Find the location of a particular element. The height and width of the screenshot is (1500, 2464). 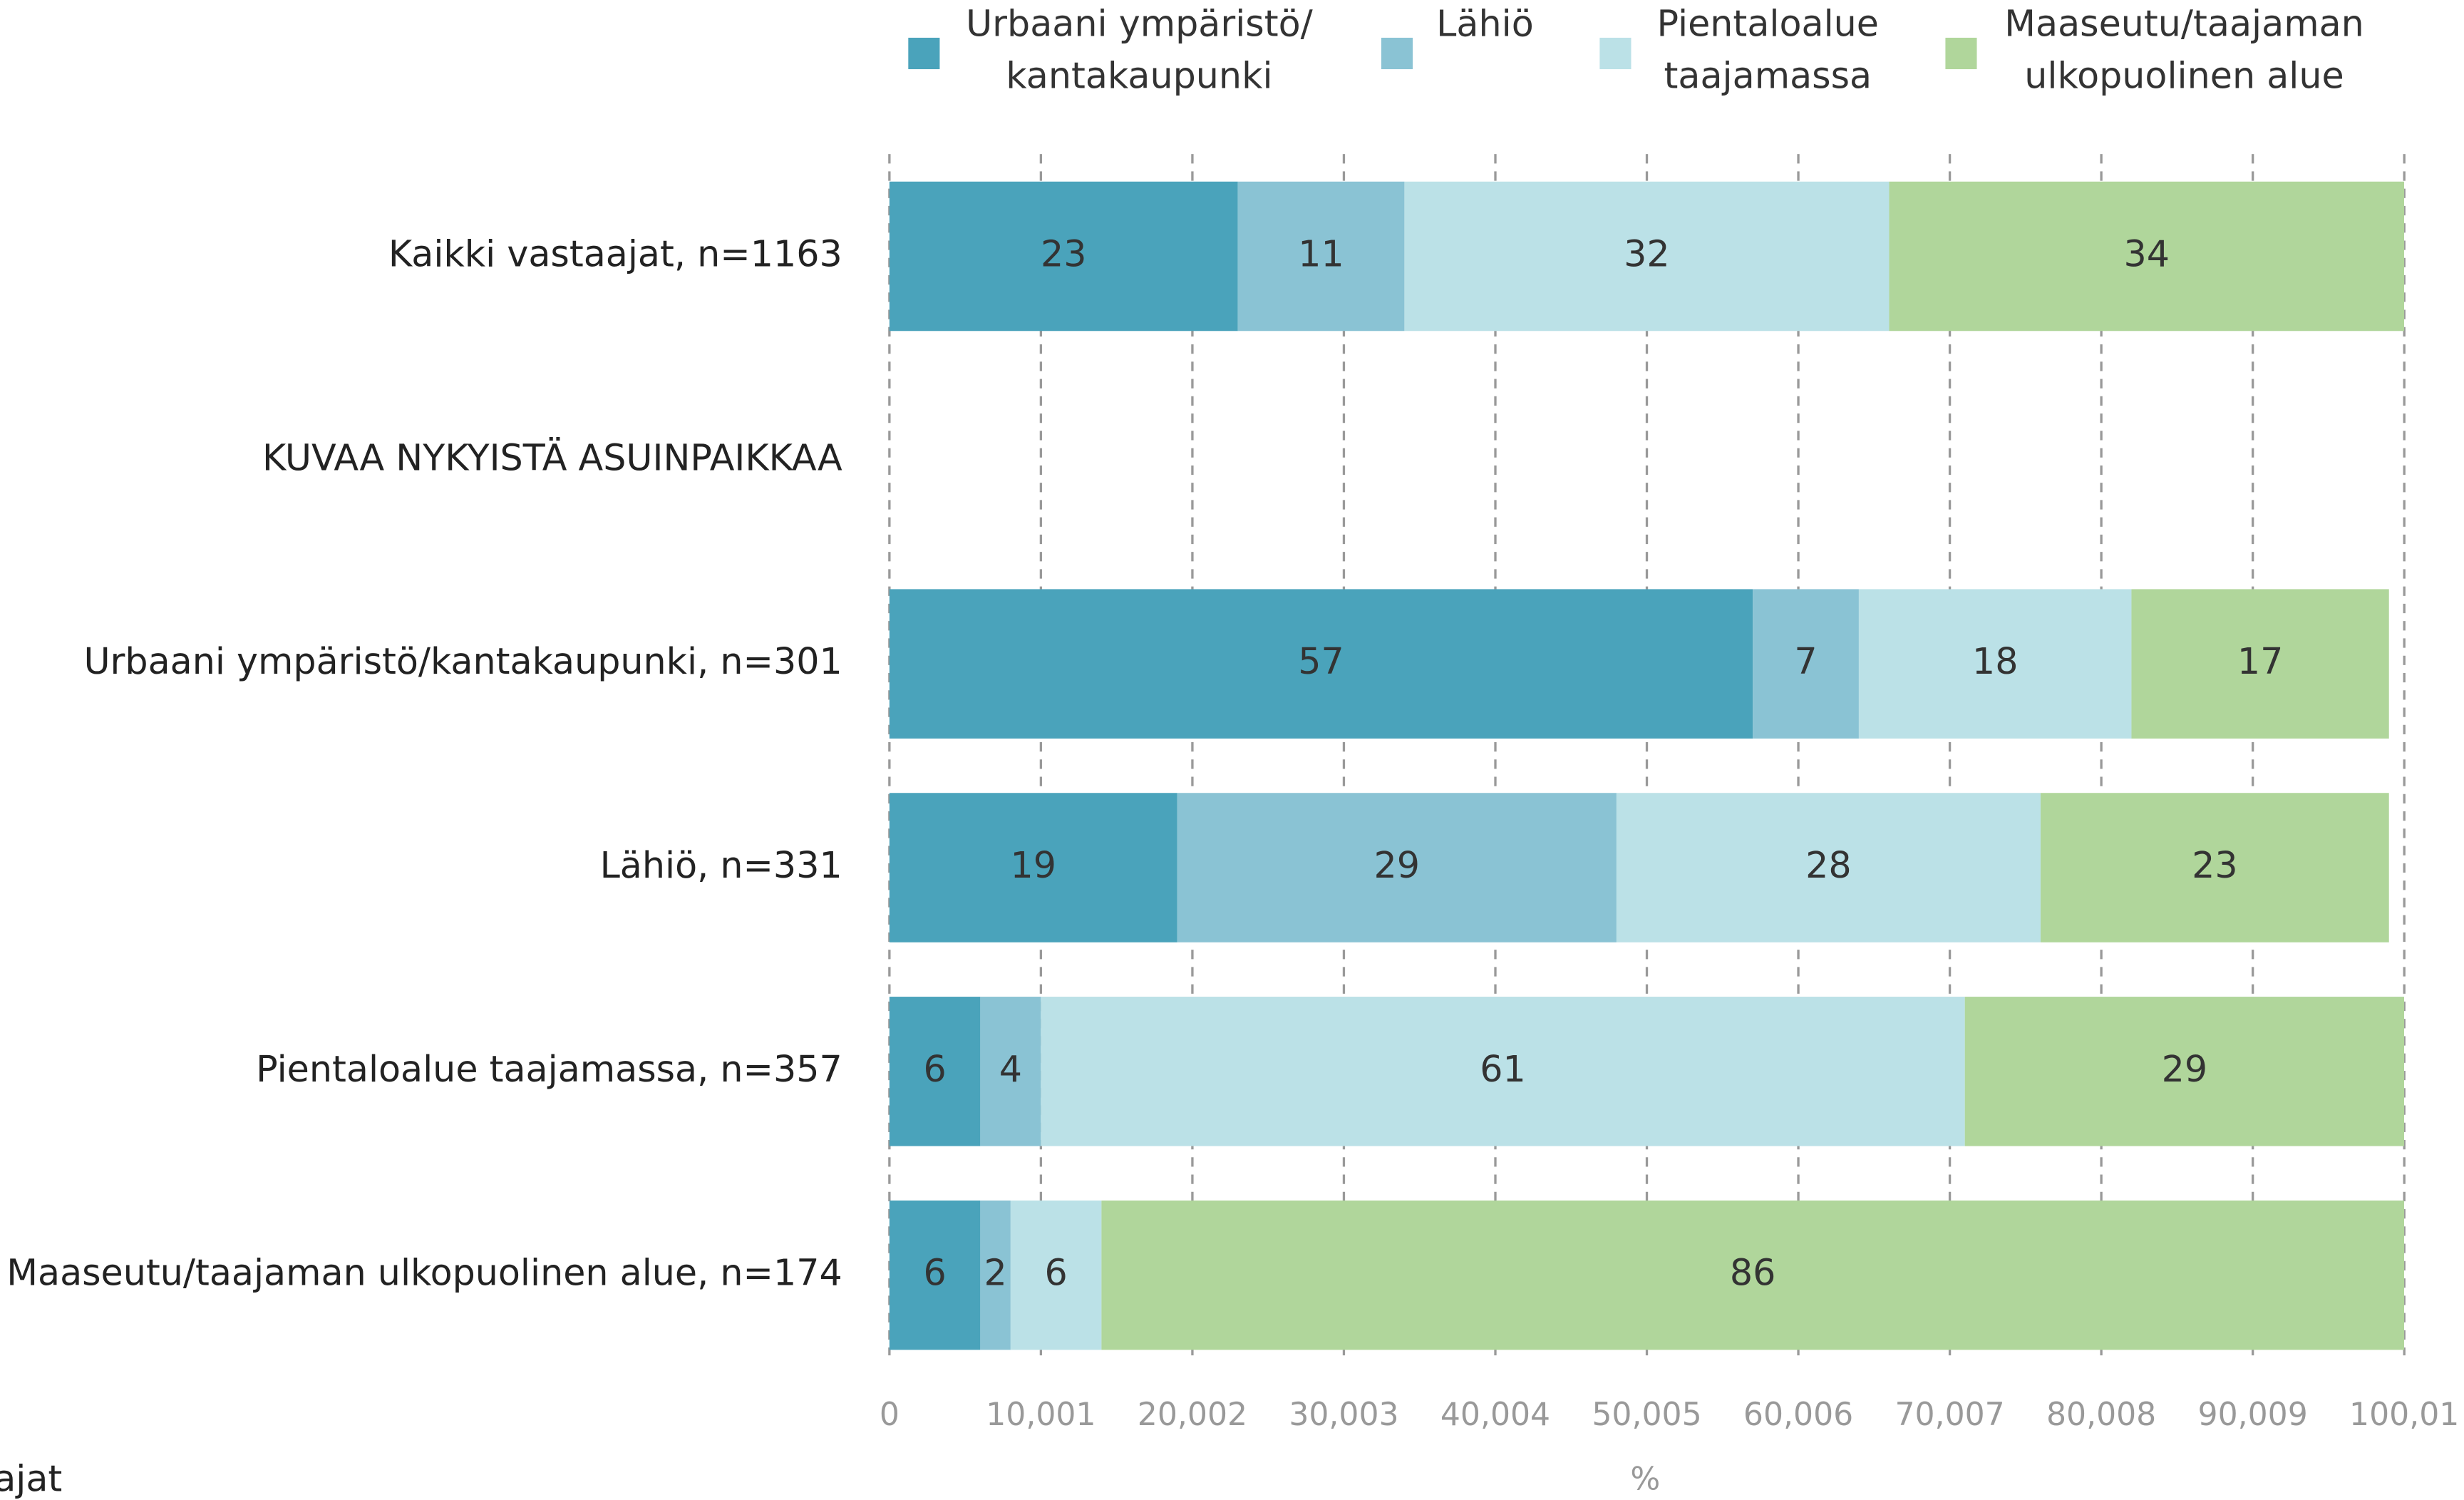

x-tick-label: 30,003 is located at coordinates (1343, 1415).